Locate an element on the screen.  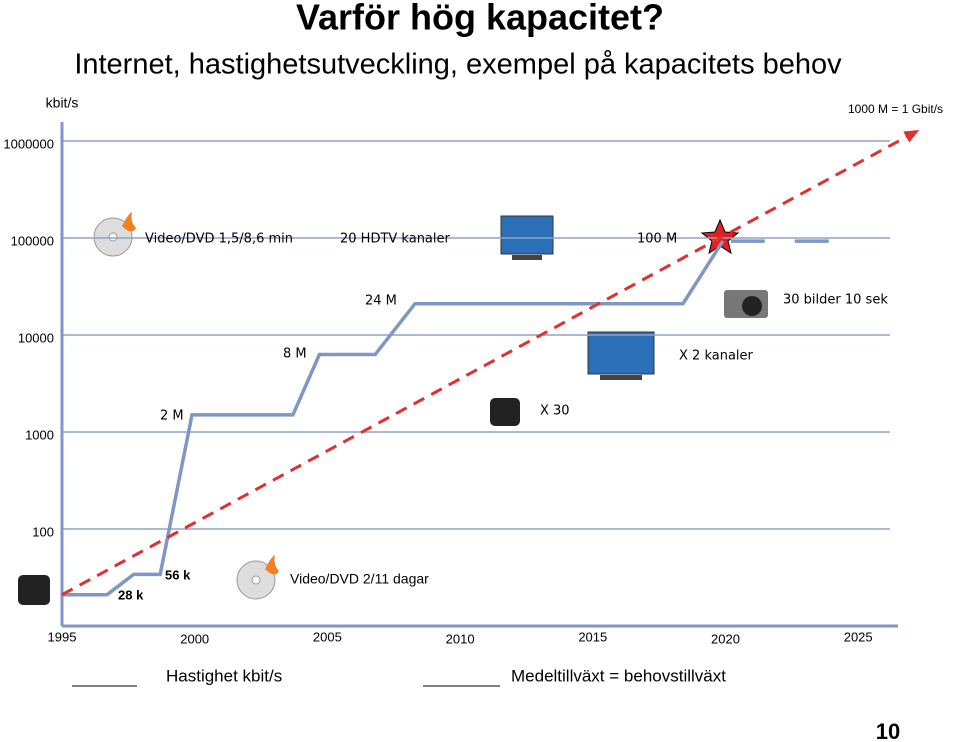
x-tick-label: 2000 is located at coordinates (194, 638).